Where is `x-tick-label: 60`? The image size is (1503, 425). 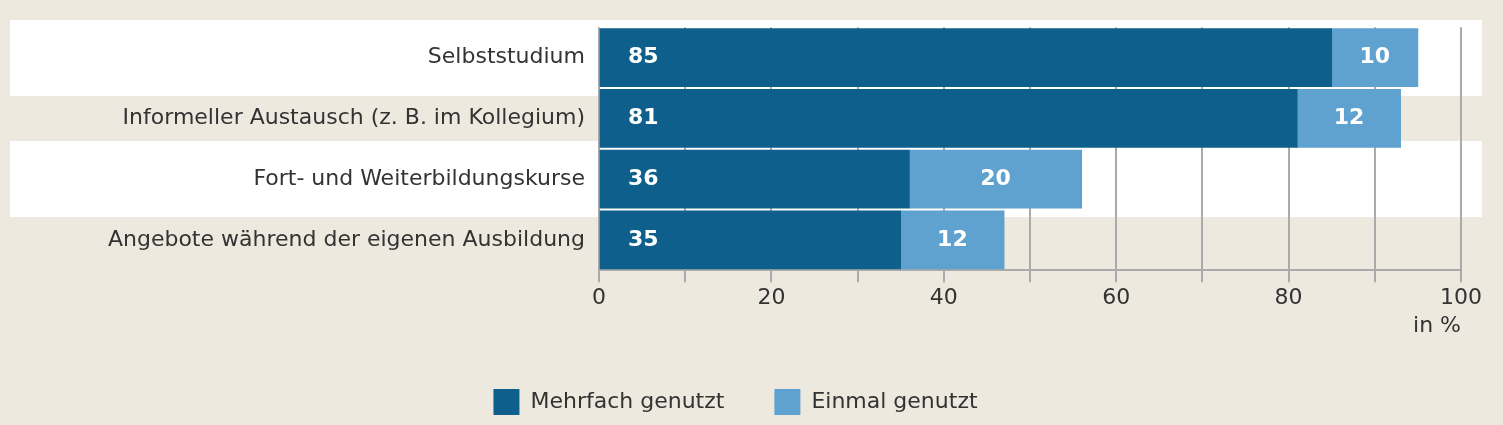
x-tick-label: 60 is located at coordinates (1116, 297).